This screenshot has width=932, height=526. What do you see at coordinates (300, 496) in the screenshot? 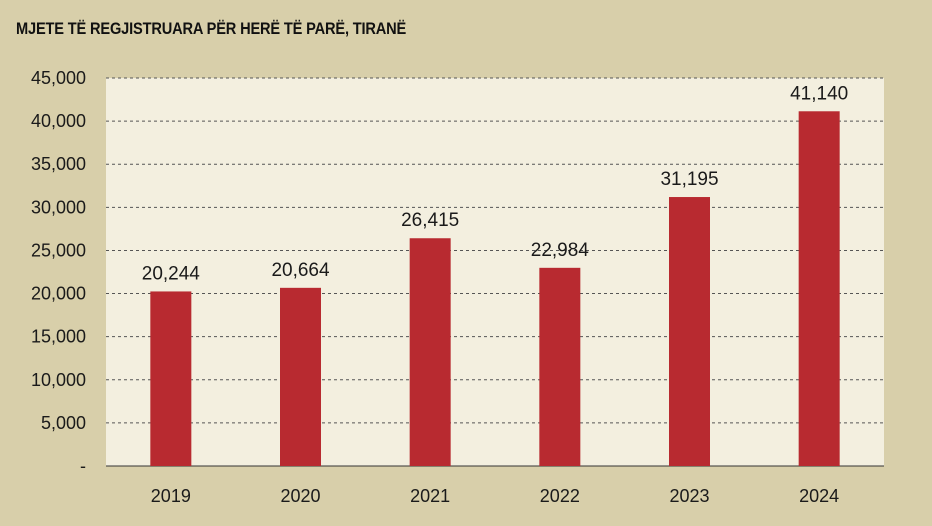
I see `x-tick-label: 2020` at bounding box center [300, 496].